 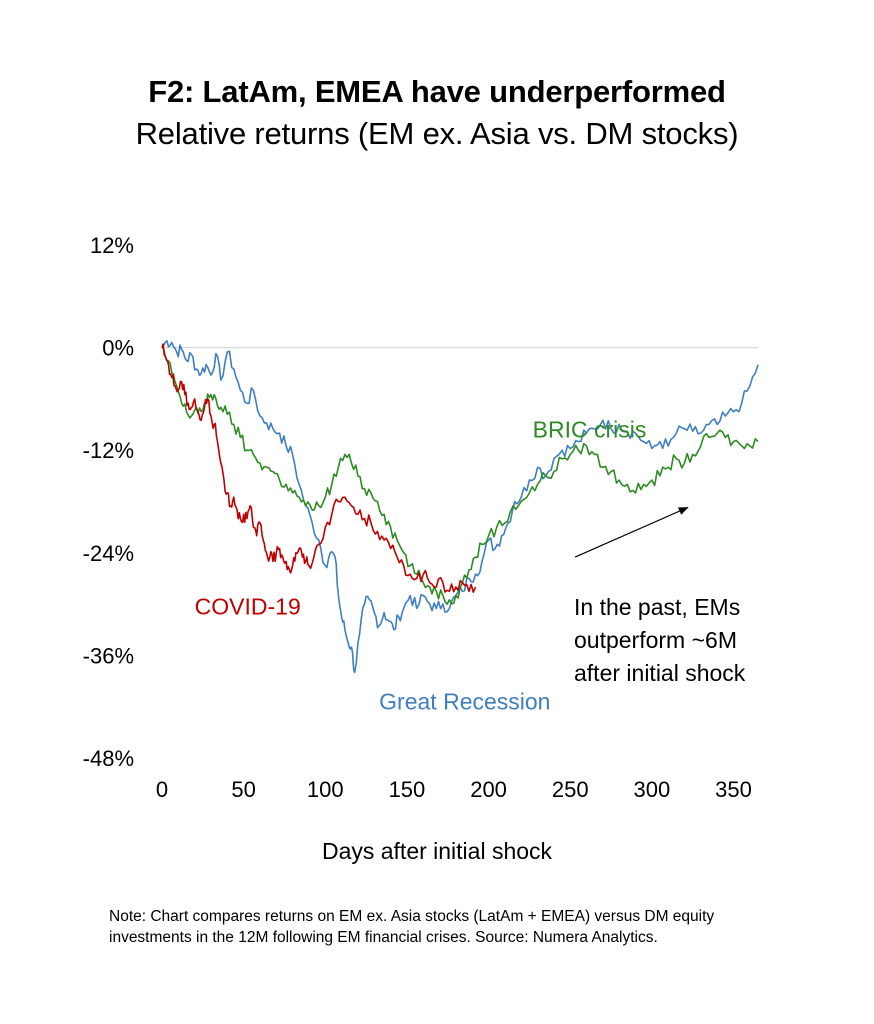 What do you see at coordinates (655, 640) in the screenshot?
I see `annotation-line: outperform ~6M` at bounding box center [655, 640].